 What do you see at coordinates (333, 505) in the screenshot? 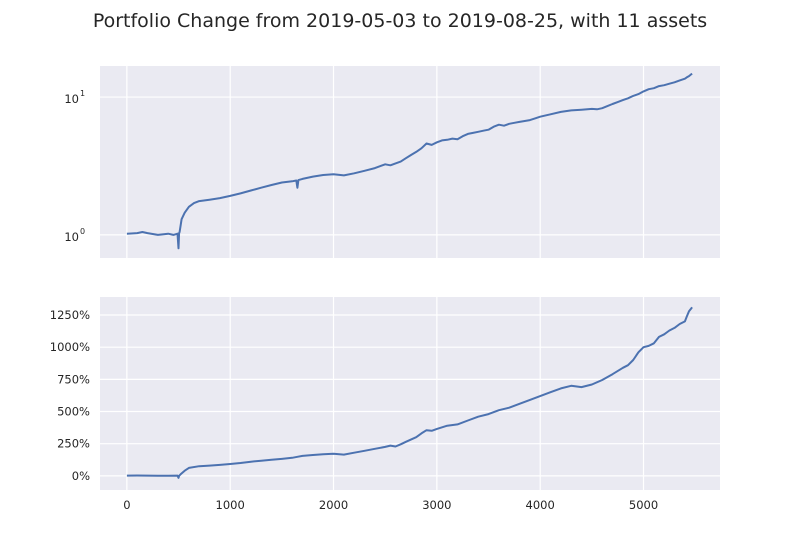
I see `bottom-x-tick-label: 2000` at bounding box center [333, 505].